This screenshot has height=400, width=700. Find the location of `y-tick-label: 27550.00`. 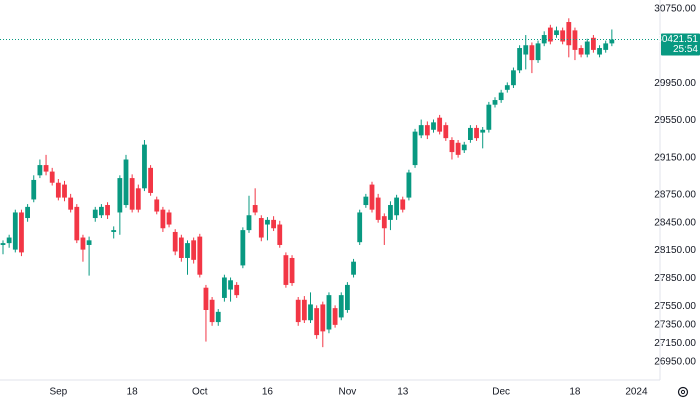

y-tick-label: 27550.00 is located at coordinates (675, 306).